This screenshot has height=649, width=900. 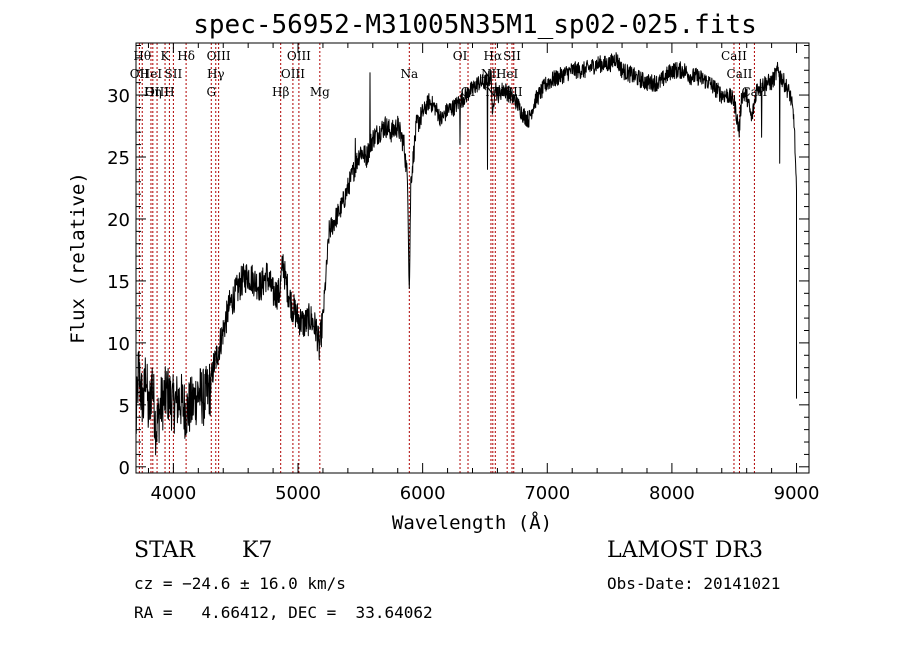 What do you see at coordinates (118, 96) in the screenshot?
I see `y-tick-label: 30` at bounding box center [118, 96].